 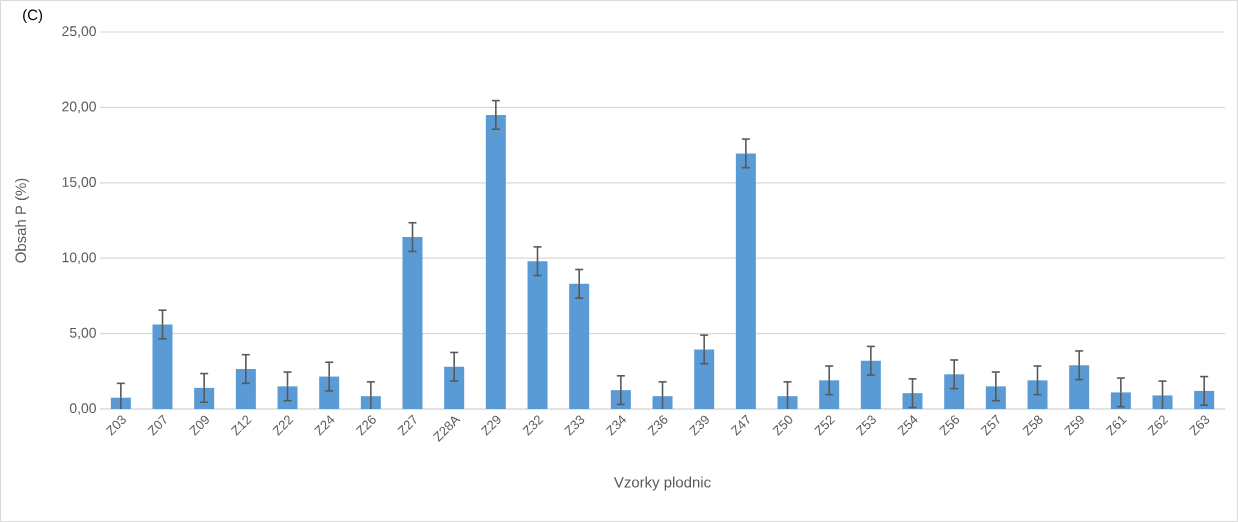 I want to click on x-tick-label: Z58, so click(x=1032, y=425).